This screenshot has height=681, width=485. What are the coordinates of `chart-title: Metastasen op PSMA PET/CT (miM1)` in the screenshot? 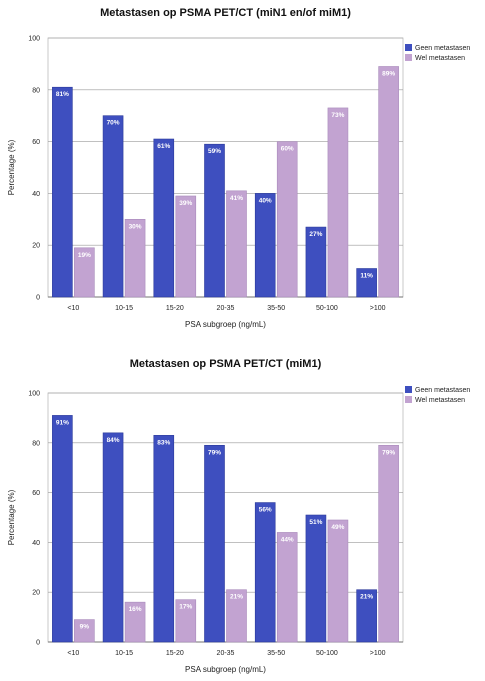 It's located at (226, 364).